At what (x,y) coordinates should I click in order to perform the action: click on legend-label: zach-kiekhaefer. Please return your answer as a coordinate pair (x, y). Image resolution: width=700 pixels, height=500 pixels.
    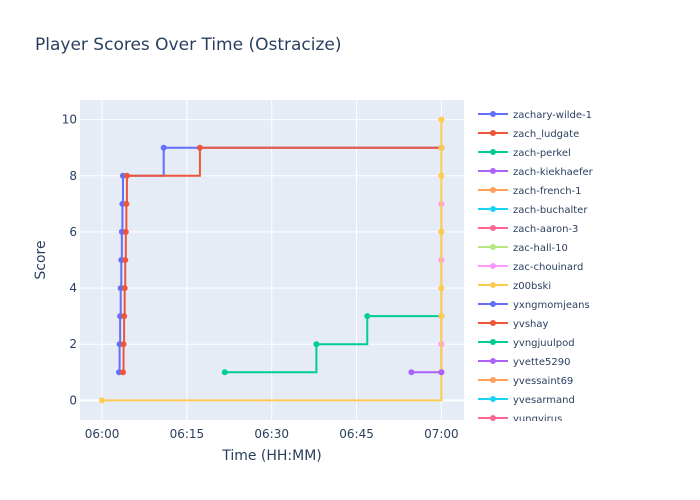
    Looking at the image, I should click on (553, 172).